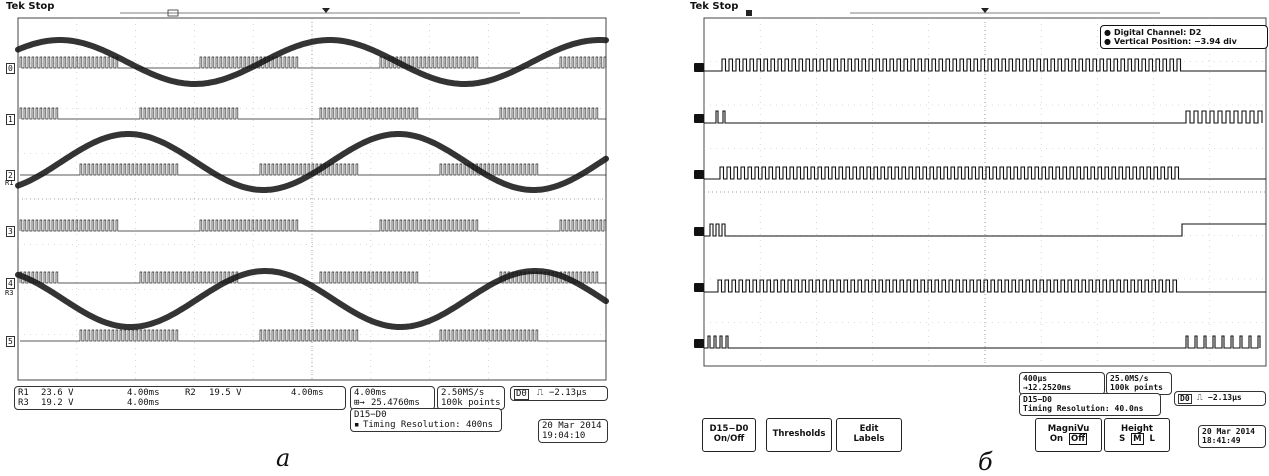  What do you see at coordinates (326, 10) in the screenshot?
I see `trigger-position-marker` at bounding box center [326, 10].